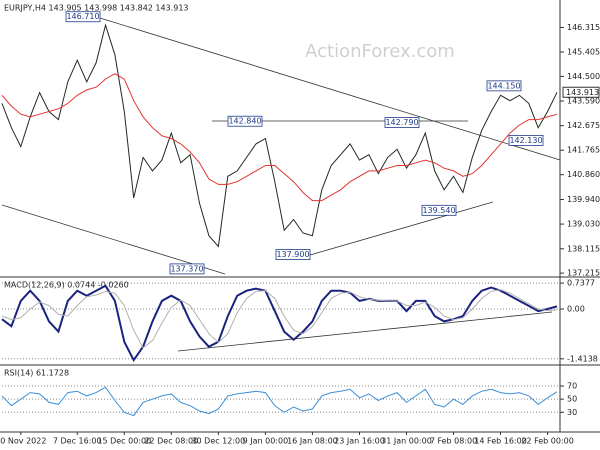 Image resolution: width=600 pixels, height=450 pixels. I want to click on watermark: ActionForex.com, so click(380, 51).